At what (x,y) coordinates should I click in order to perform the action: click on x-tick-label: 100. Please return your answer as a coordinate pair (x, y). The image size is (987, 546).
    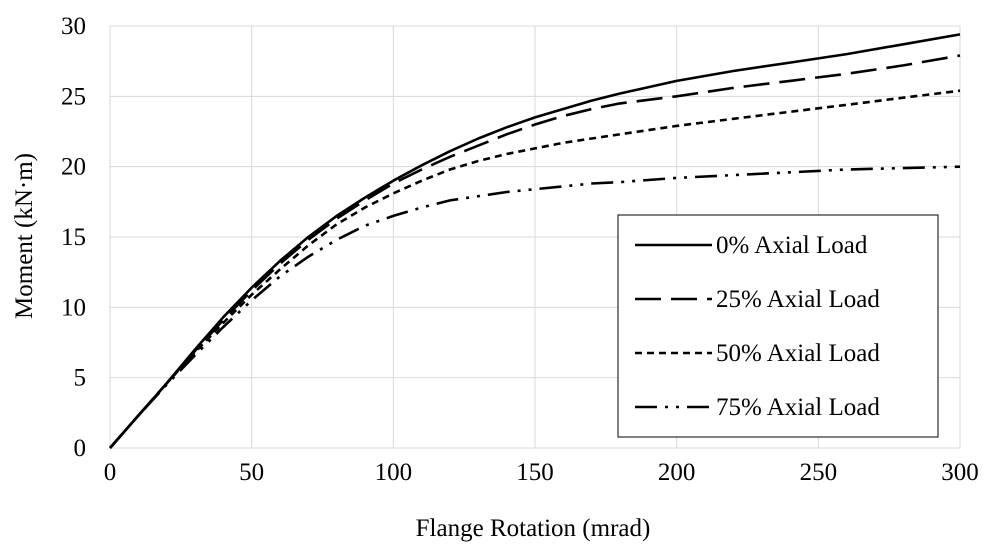
    Looking at the image, I should click on (394, 472).